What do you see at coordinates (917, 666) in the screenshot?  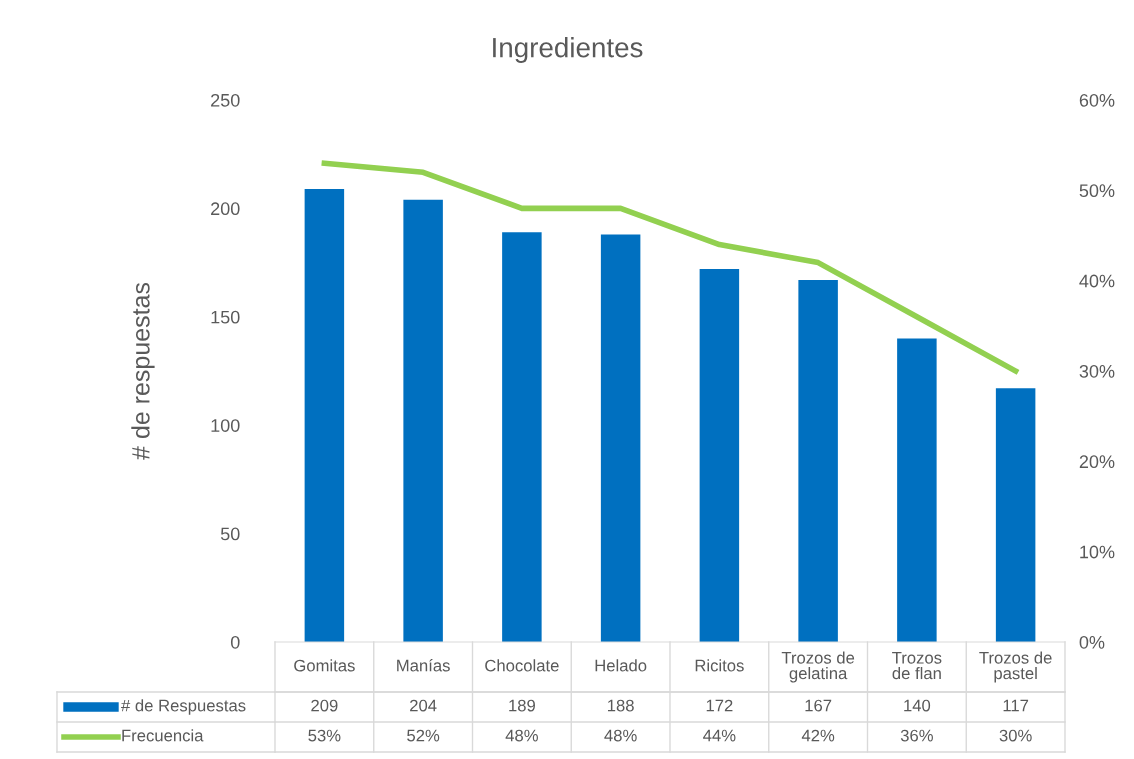 I see `x-tick-label: Trozos de flan` at bounding box center [917, 666].